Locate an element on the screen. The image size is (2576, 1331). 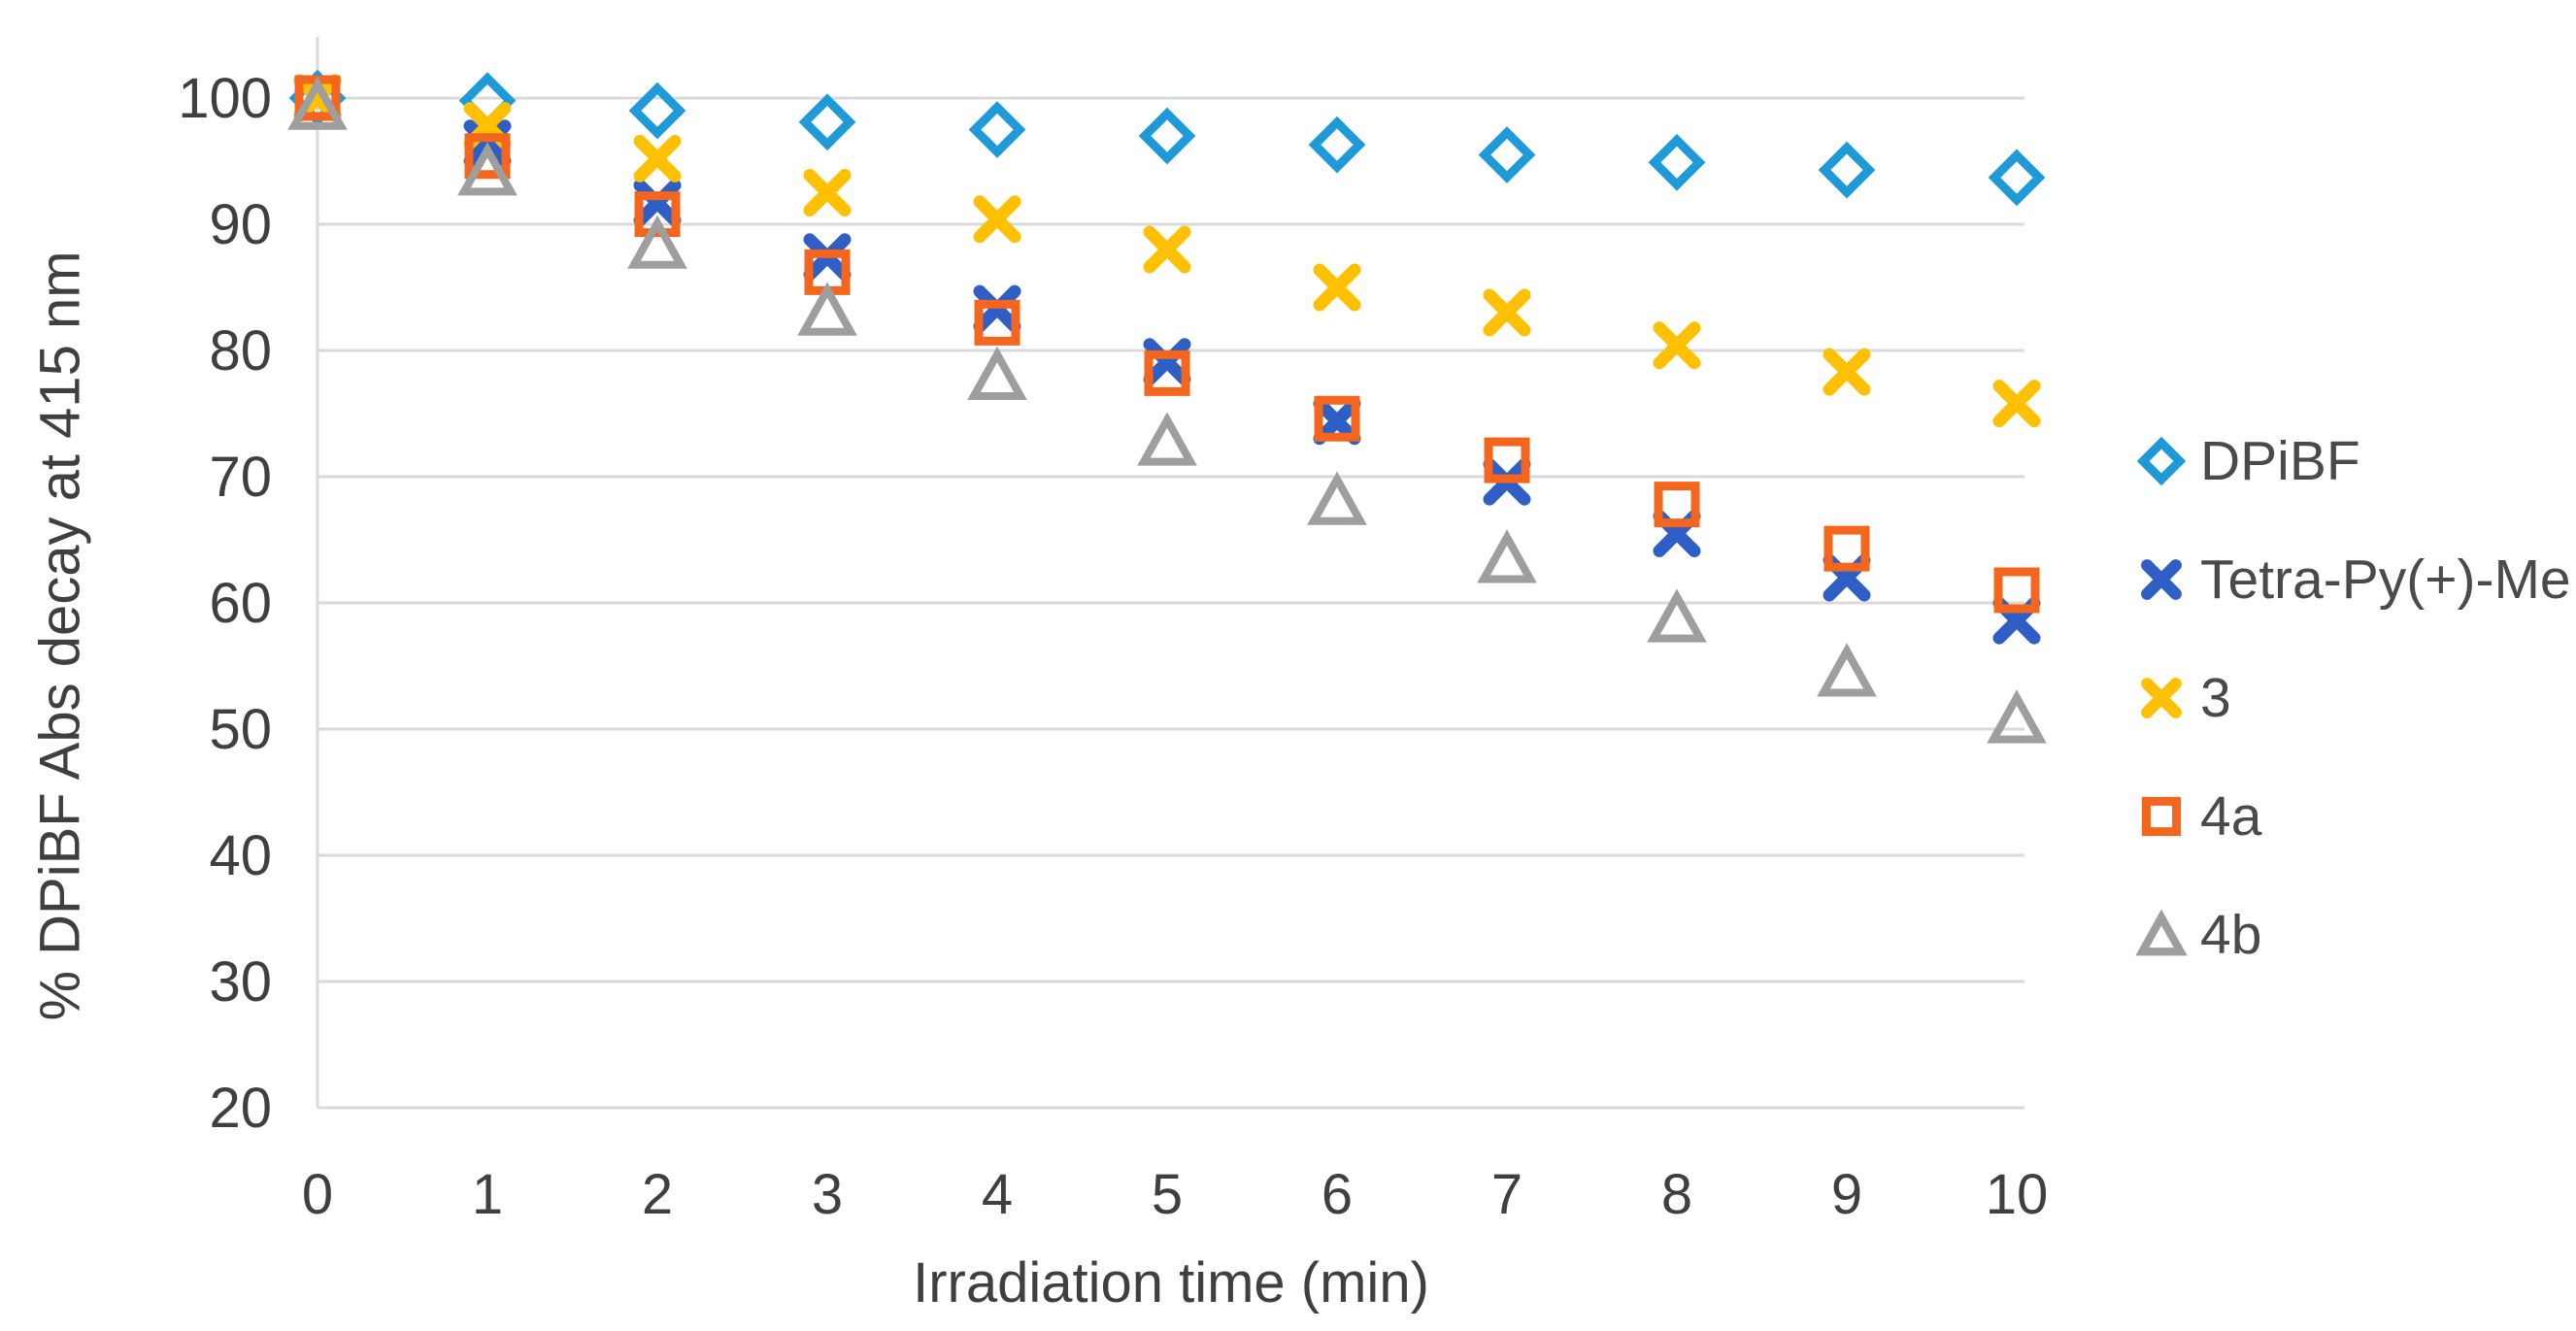
point-Tetra-Py(+)-Me-t2 is located at coordinates (658, 203).